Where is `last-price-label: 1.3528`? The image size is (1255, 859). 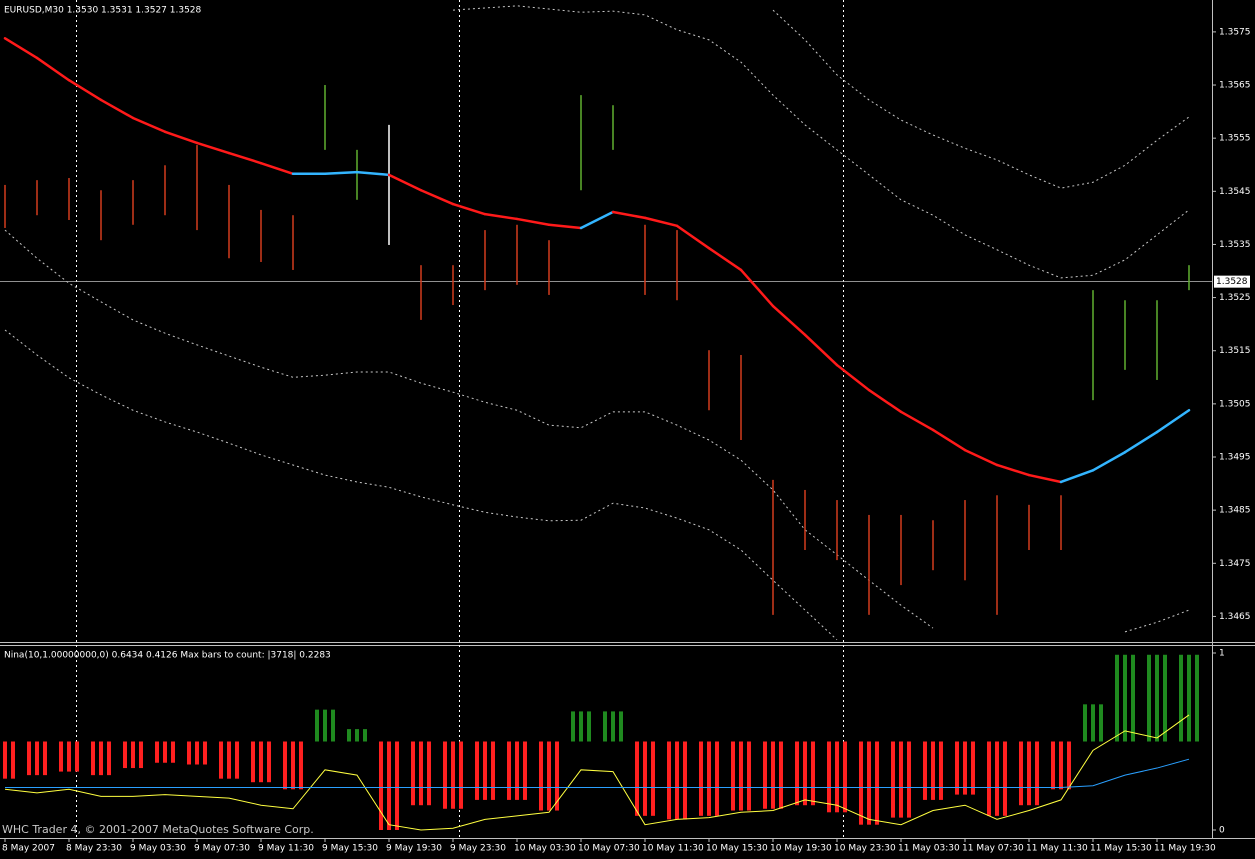
last-price-label: 1.3528 is located at coordinates (1232, 282).